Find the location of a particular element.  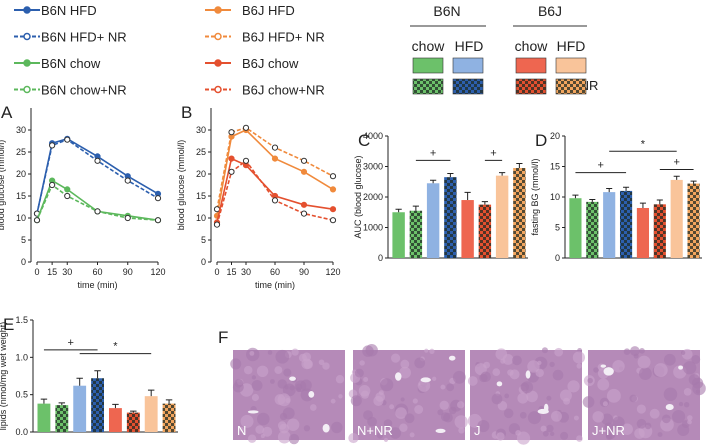

y-axis-label: AUC (blood glucose) is located at coordinates (358, 196).